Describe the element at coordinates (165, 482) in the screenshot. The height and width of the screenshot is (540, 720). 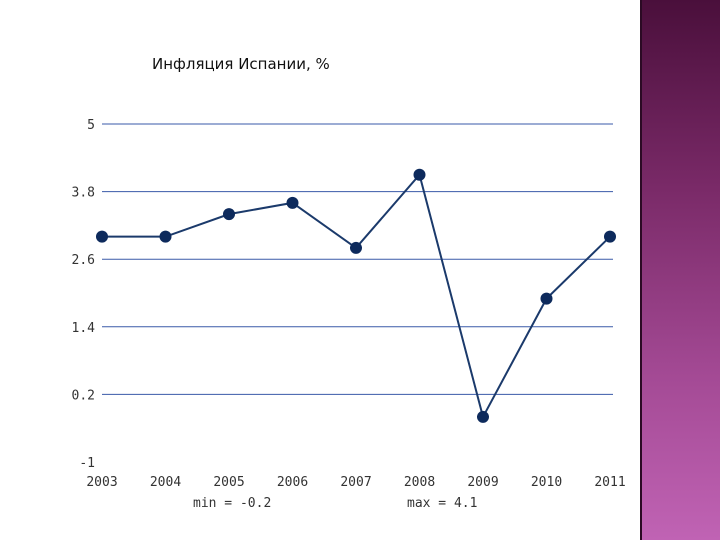
I see `x-tick-label: 2004` at that location.